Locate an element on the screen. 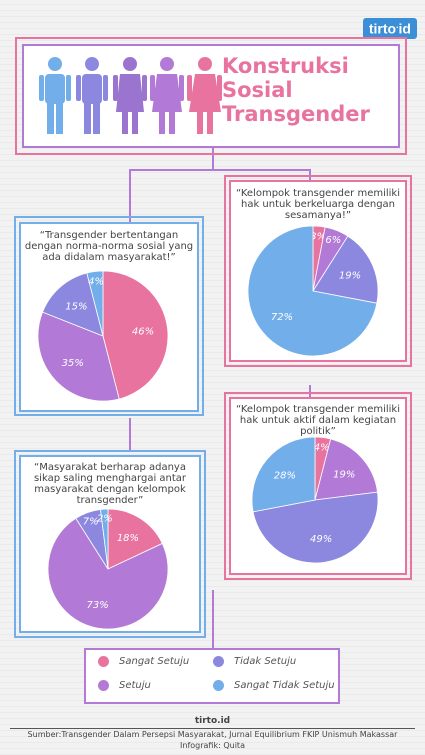 This screenshot has height=755, width=425. pie-chart-berkeluarga: 3% 6% 19% 72% is located at coordinates (313, 291).